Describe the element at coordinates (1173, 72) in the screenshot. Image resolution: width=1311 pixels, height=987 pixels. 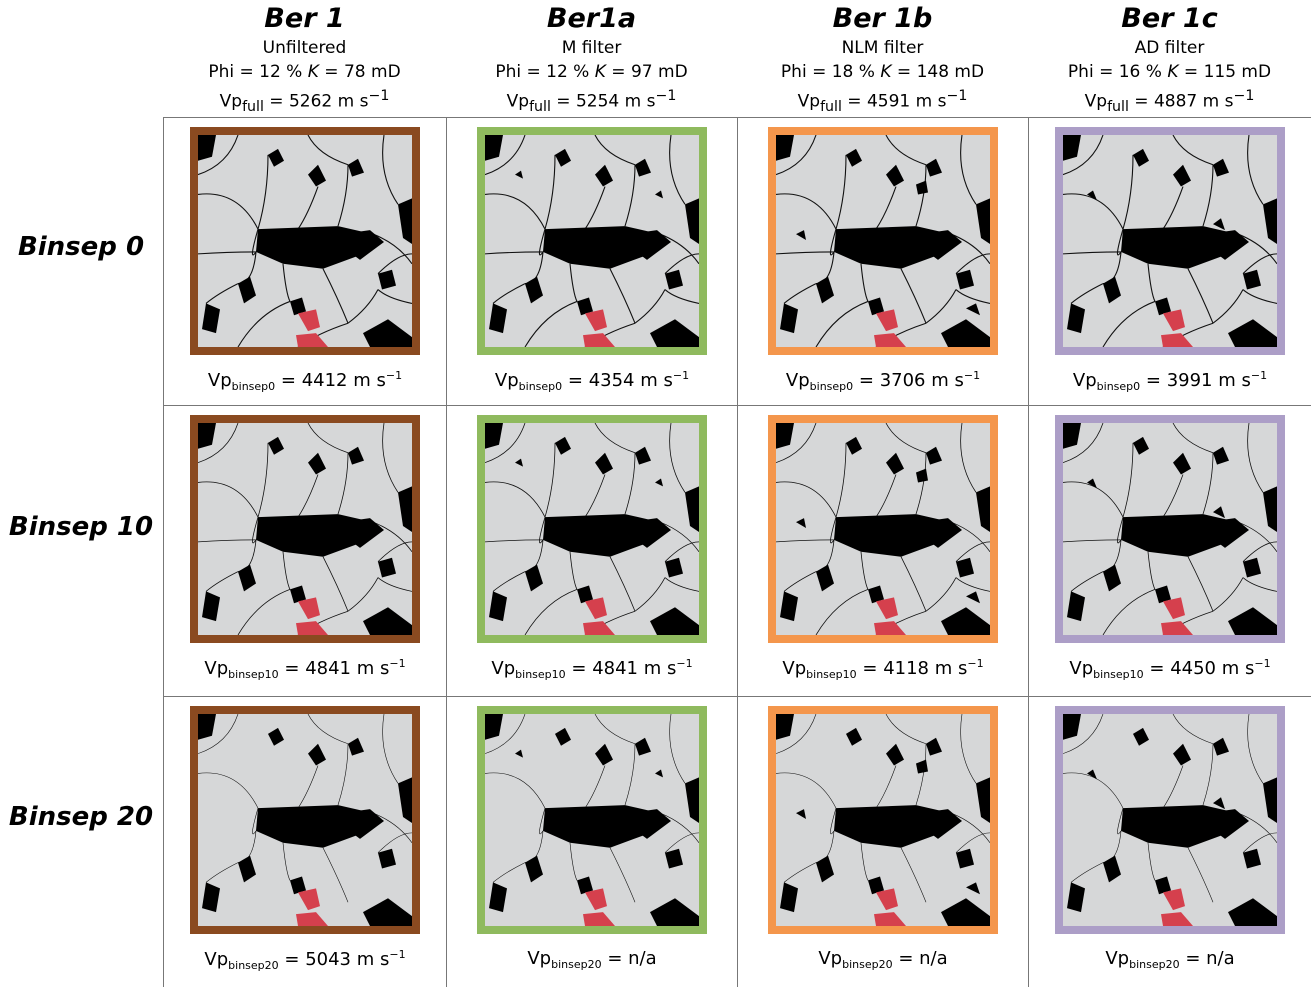
I see `k-symbol: K` at that location.